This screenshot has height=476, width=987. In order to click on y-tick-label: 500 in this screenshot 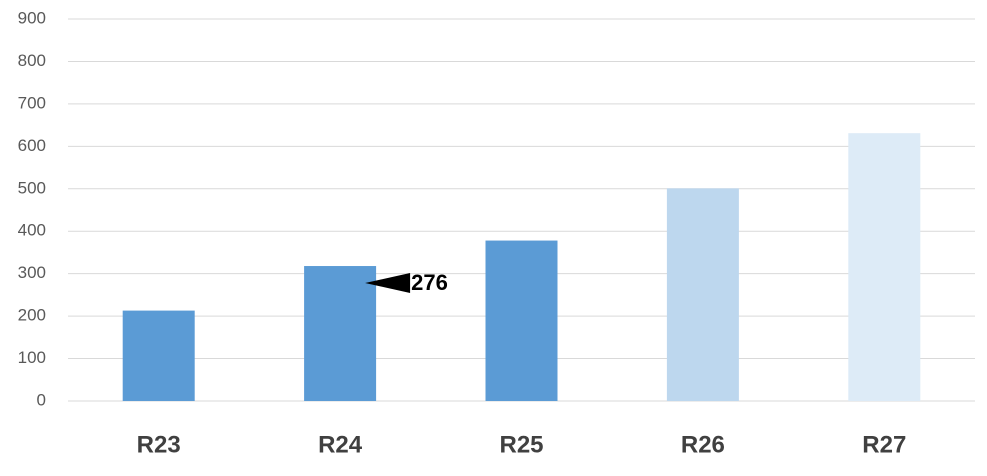, I will do `click(32, 187)`.